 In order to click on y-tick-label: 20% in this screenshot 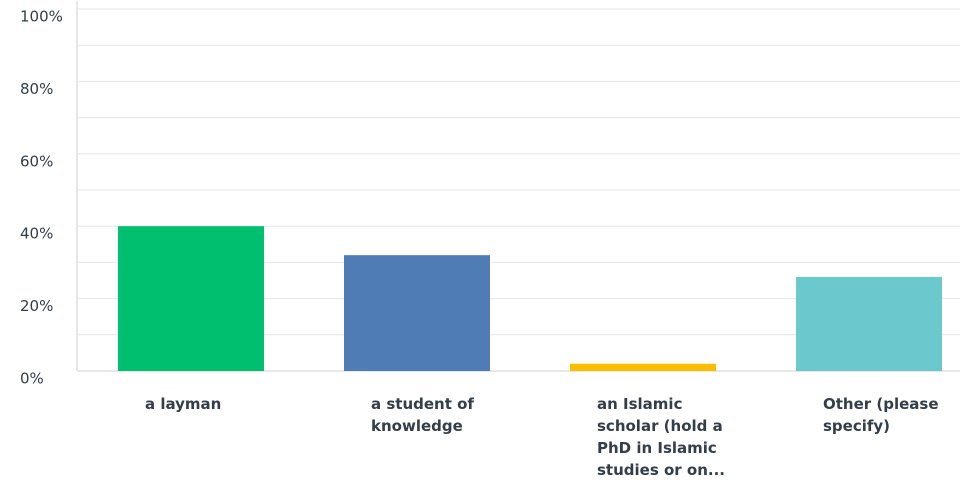, I will do `click(36, 306)`.